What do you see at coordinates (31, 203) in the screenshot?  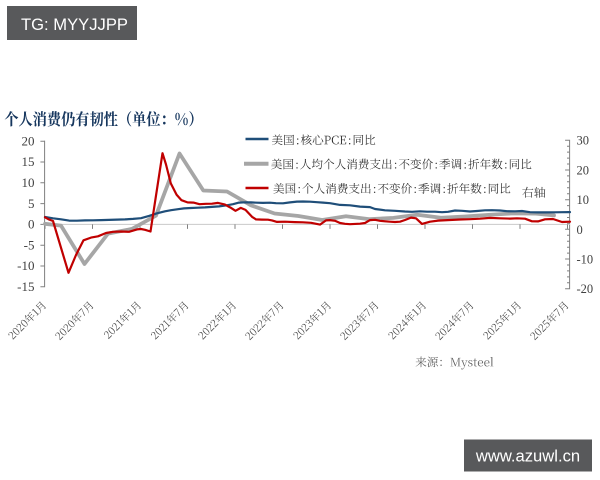 I see `svg-text: 5` at bounding box center [31, 203].